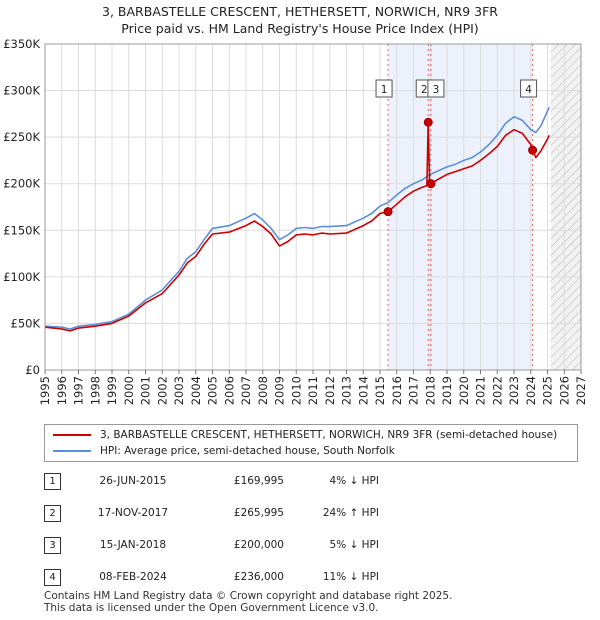 This screenshot has width=600, height=620. I want to click on sale-label-text: 1, so click(384, 90).